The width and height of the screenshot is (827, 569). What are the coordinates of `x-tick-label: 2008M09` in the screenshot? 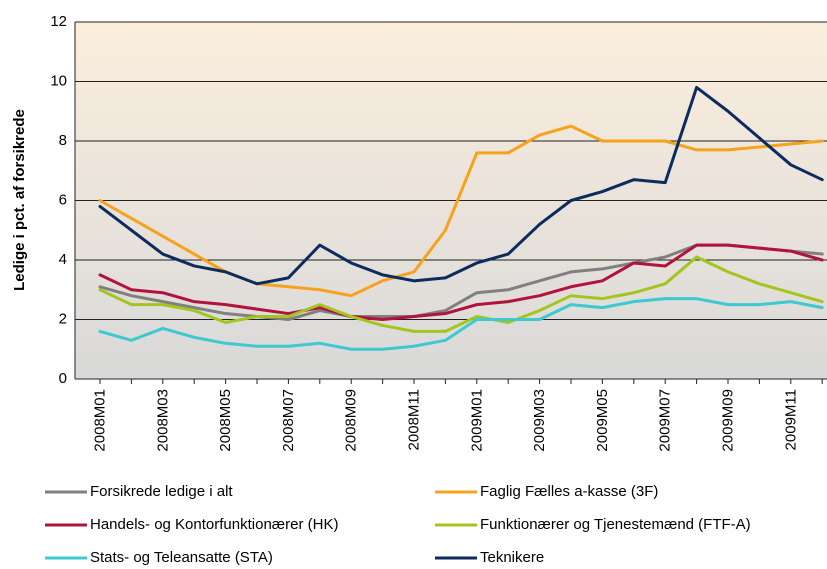 It's located at (351, 420).